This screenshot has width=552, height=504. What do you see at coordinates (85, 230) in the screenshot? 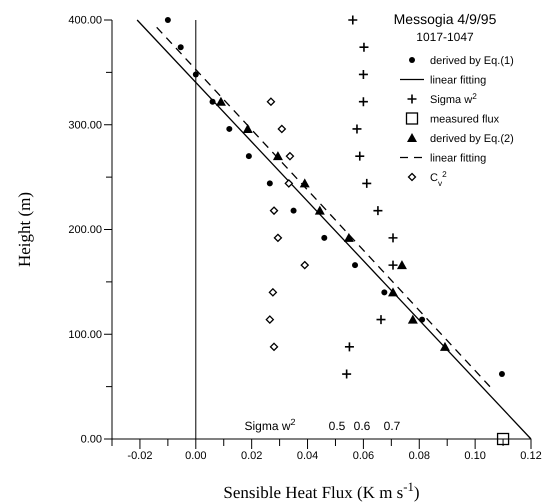
I see `y-tick-label: 200.00` at bounding box center [85, 230].